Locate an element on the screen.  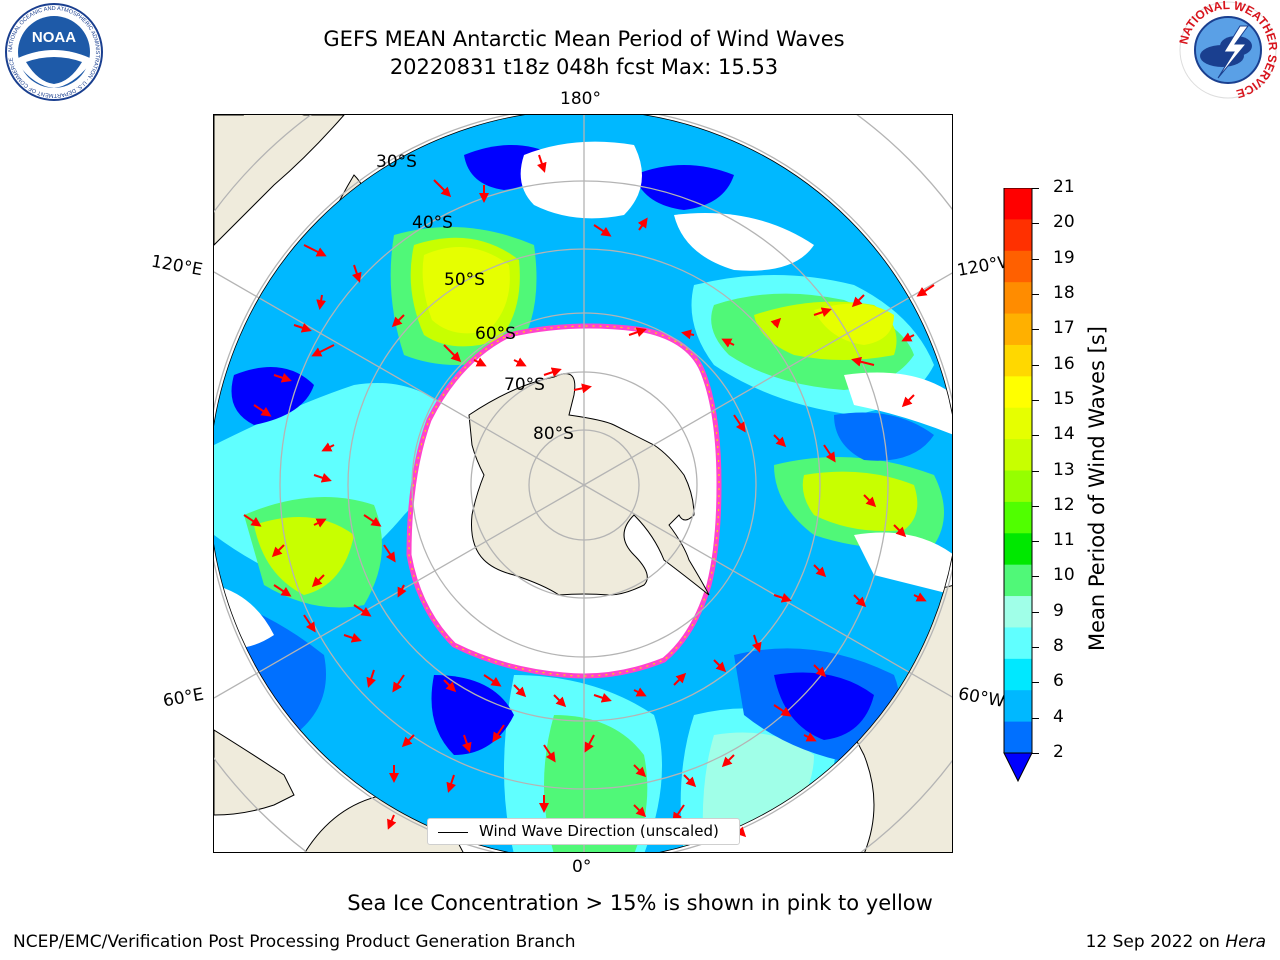
colorbar-tick-label: 4 is located at coordinates (1058, 716).